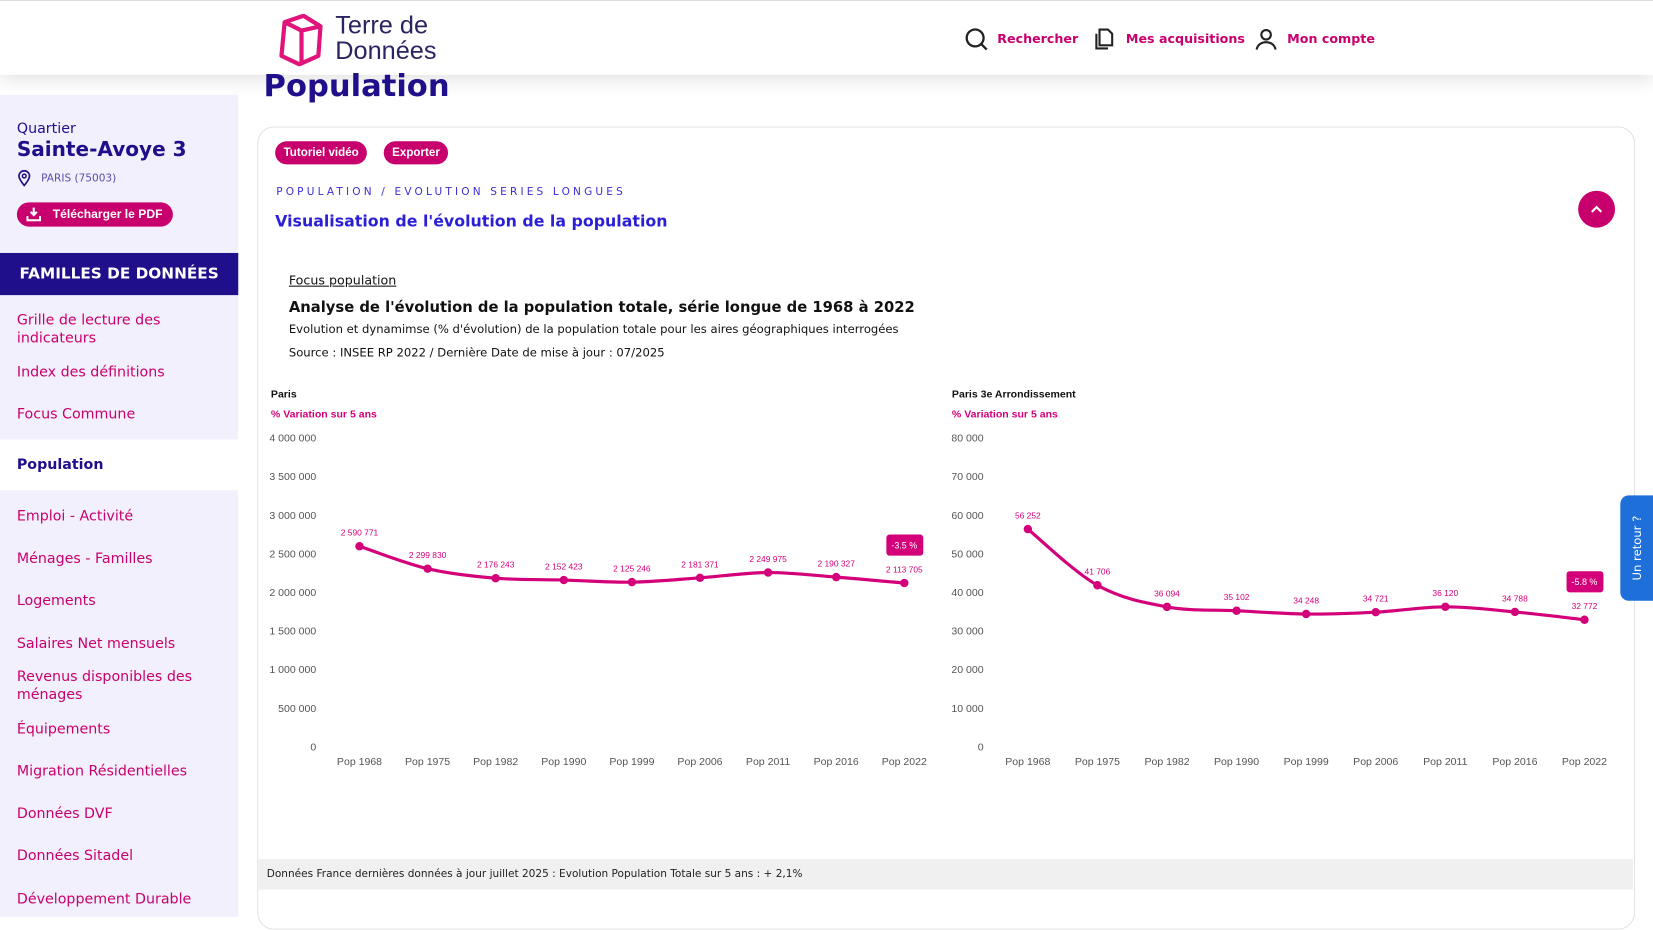 Image resolution: width=1653 pixels, height=930 pixels. I want to click on data-label: 56 252, so click(1028, 516).